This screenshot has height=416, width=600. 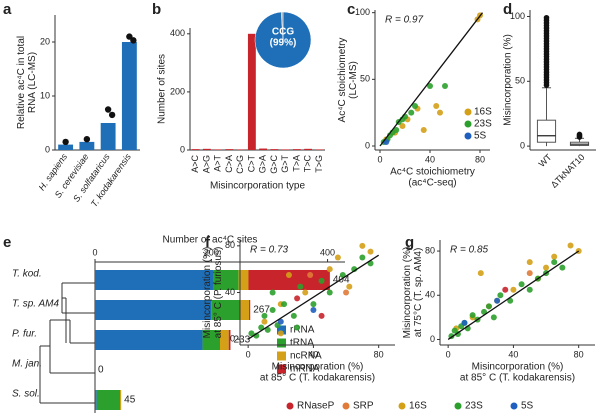 I want to click on x-axis-label: at 85° C (T. kodakarensis), so click(x=317, y=378).